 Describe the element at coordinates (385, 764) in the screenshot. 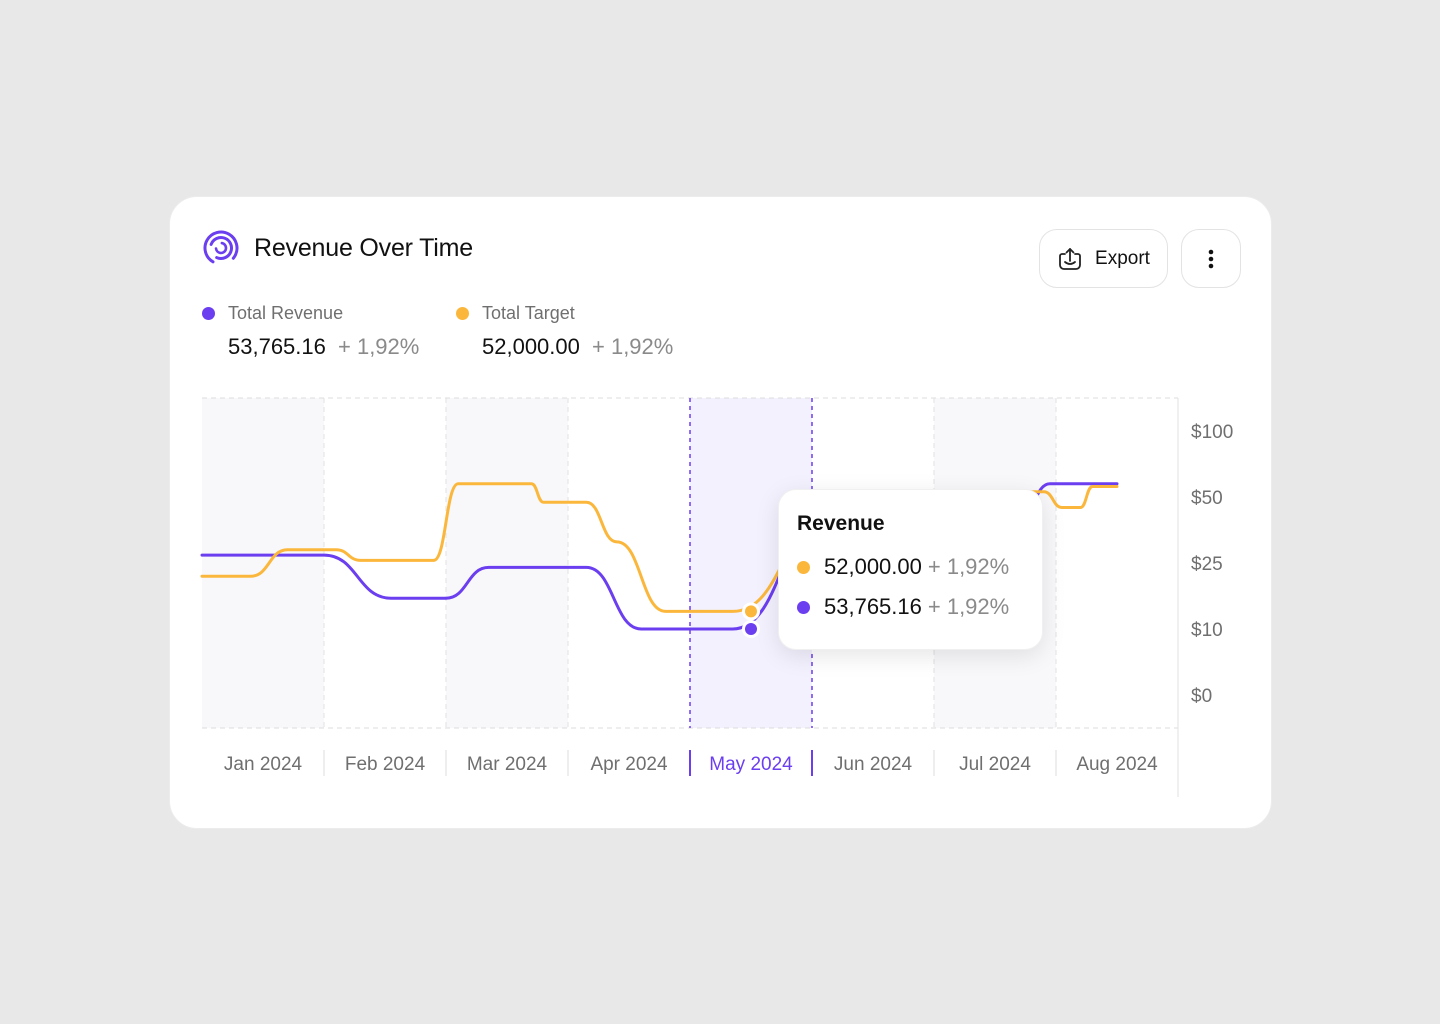

I see `x-tick-label: Feb 2024` at that location.